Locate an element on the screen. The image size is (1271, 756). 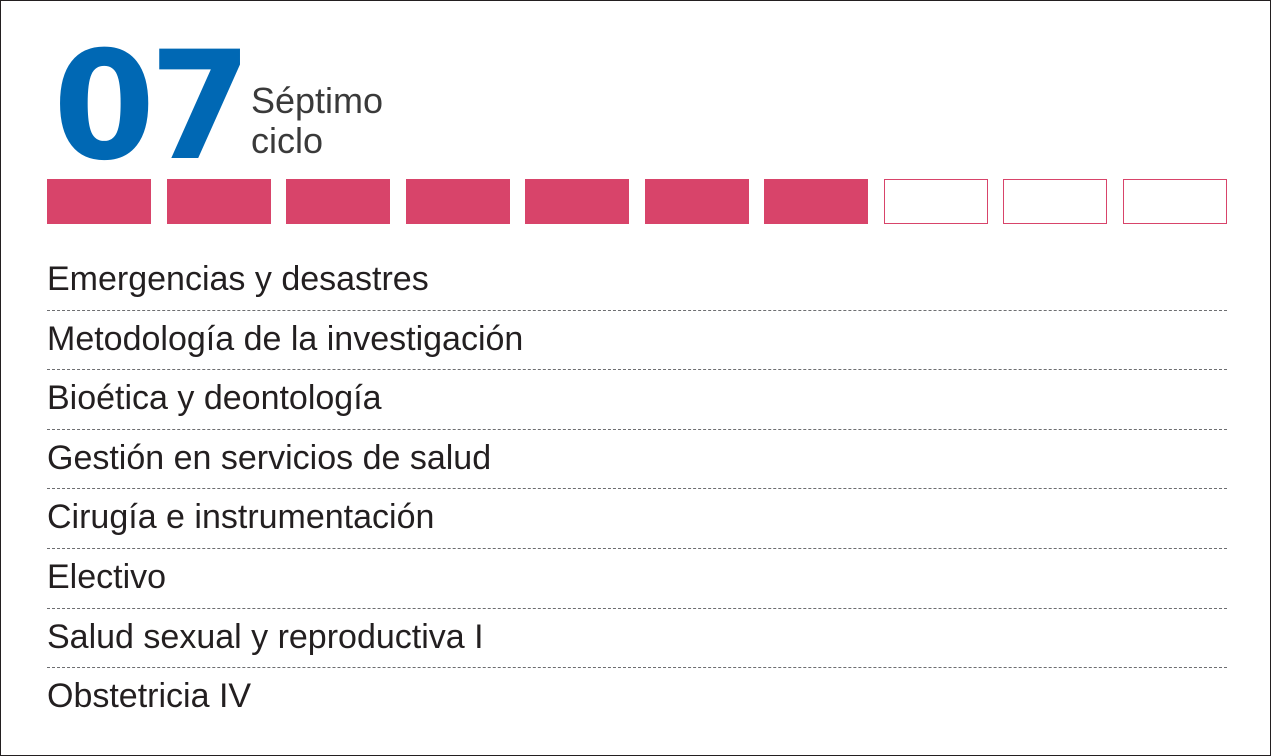
course-name: Obstetricia IV is located at coordinates (149, 696).